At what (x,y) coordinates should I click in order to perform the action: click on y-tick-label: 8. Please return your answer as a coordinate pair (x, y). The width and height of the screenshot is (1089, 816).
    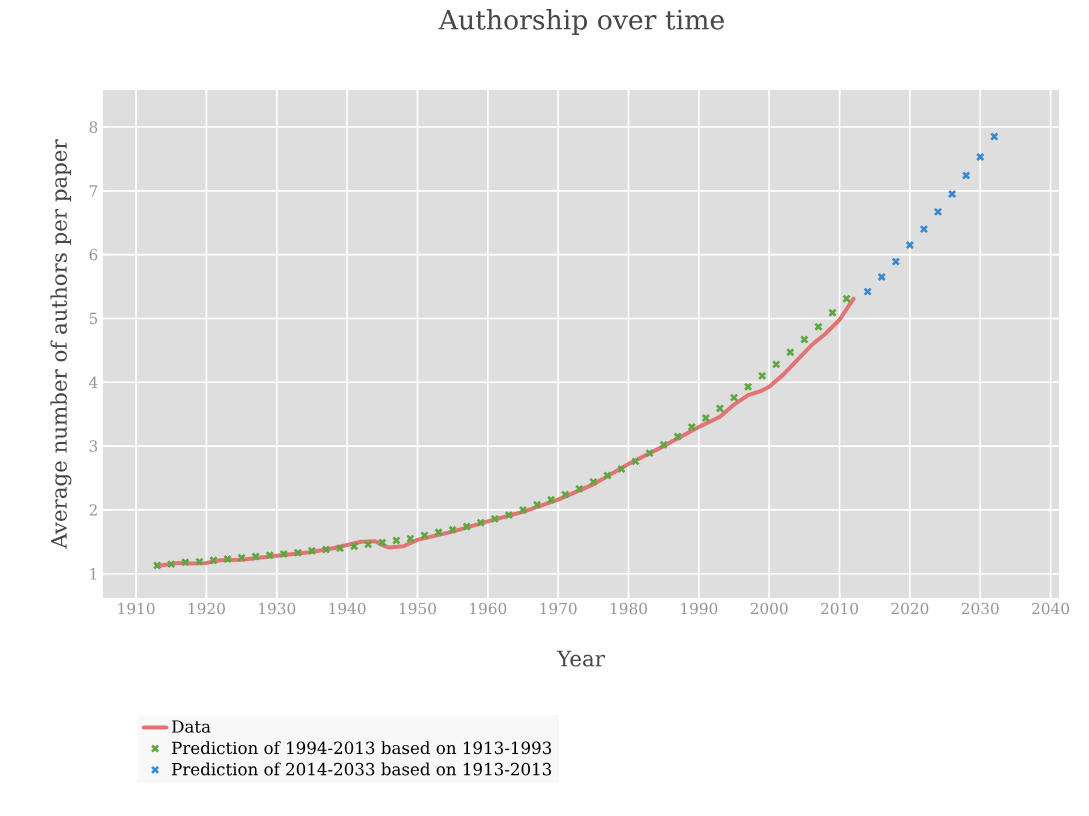
    Looking at the image, I should click on (93, 127).